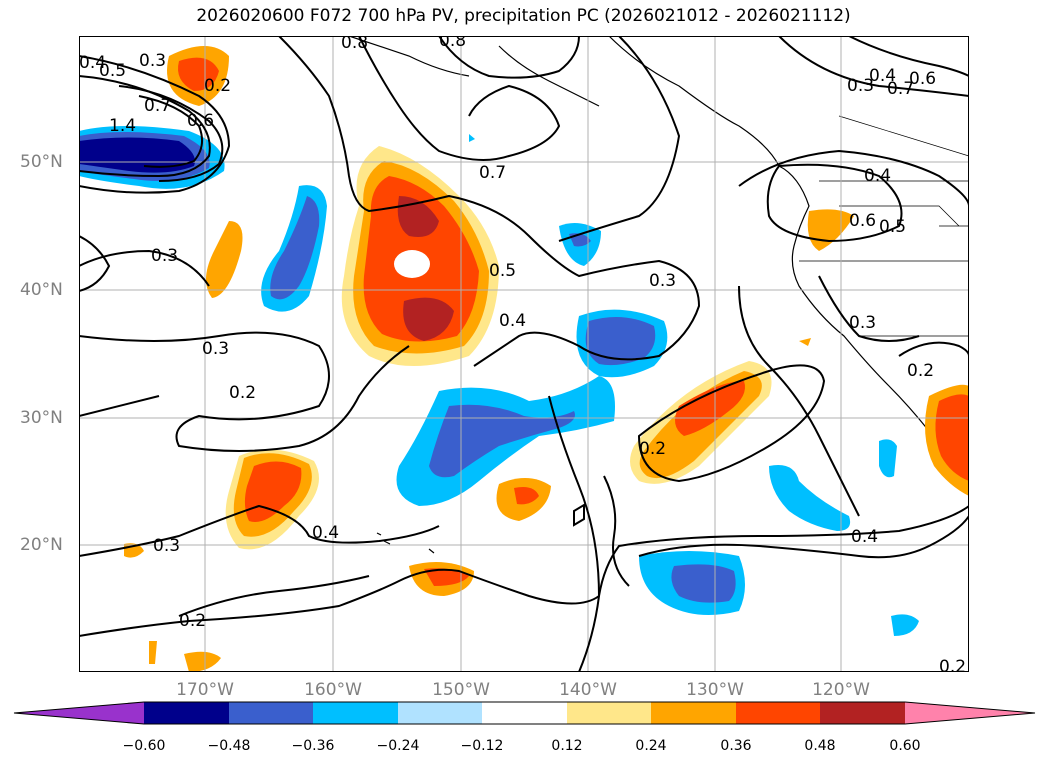  What do you see at coordinates (905, 746) in the screenshot?
I see `colorbar-tick-label: 0.60` at bounding box center [905, 746].